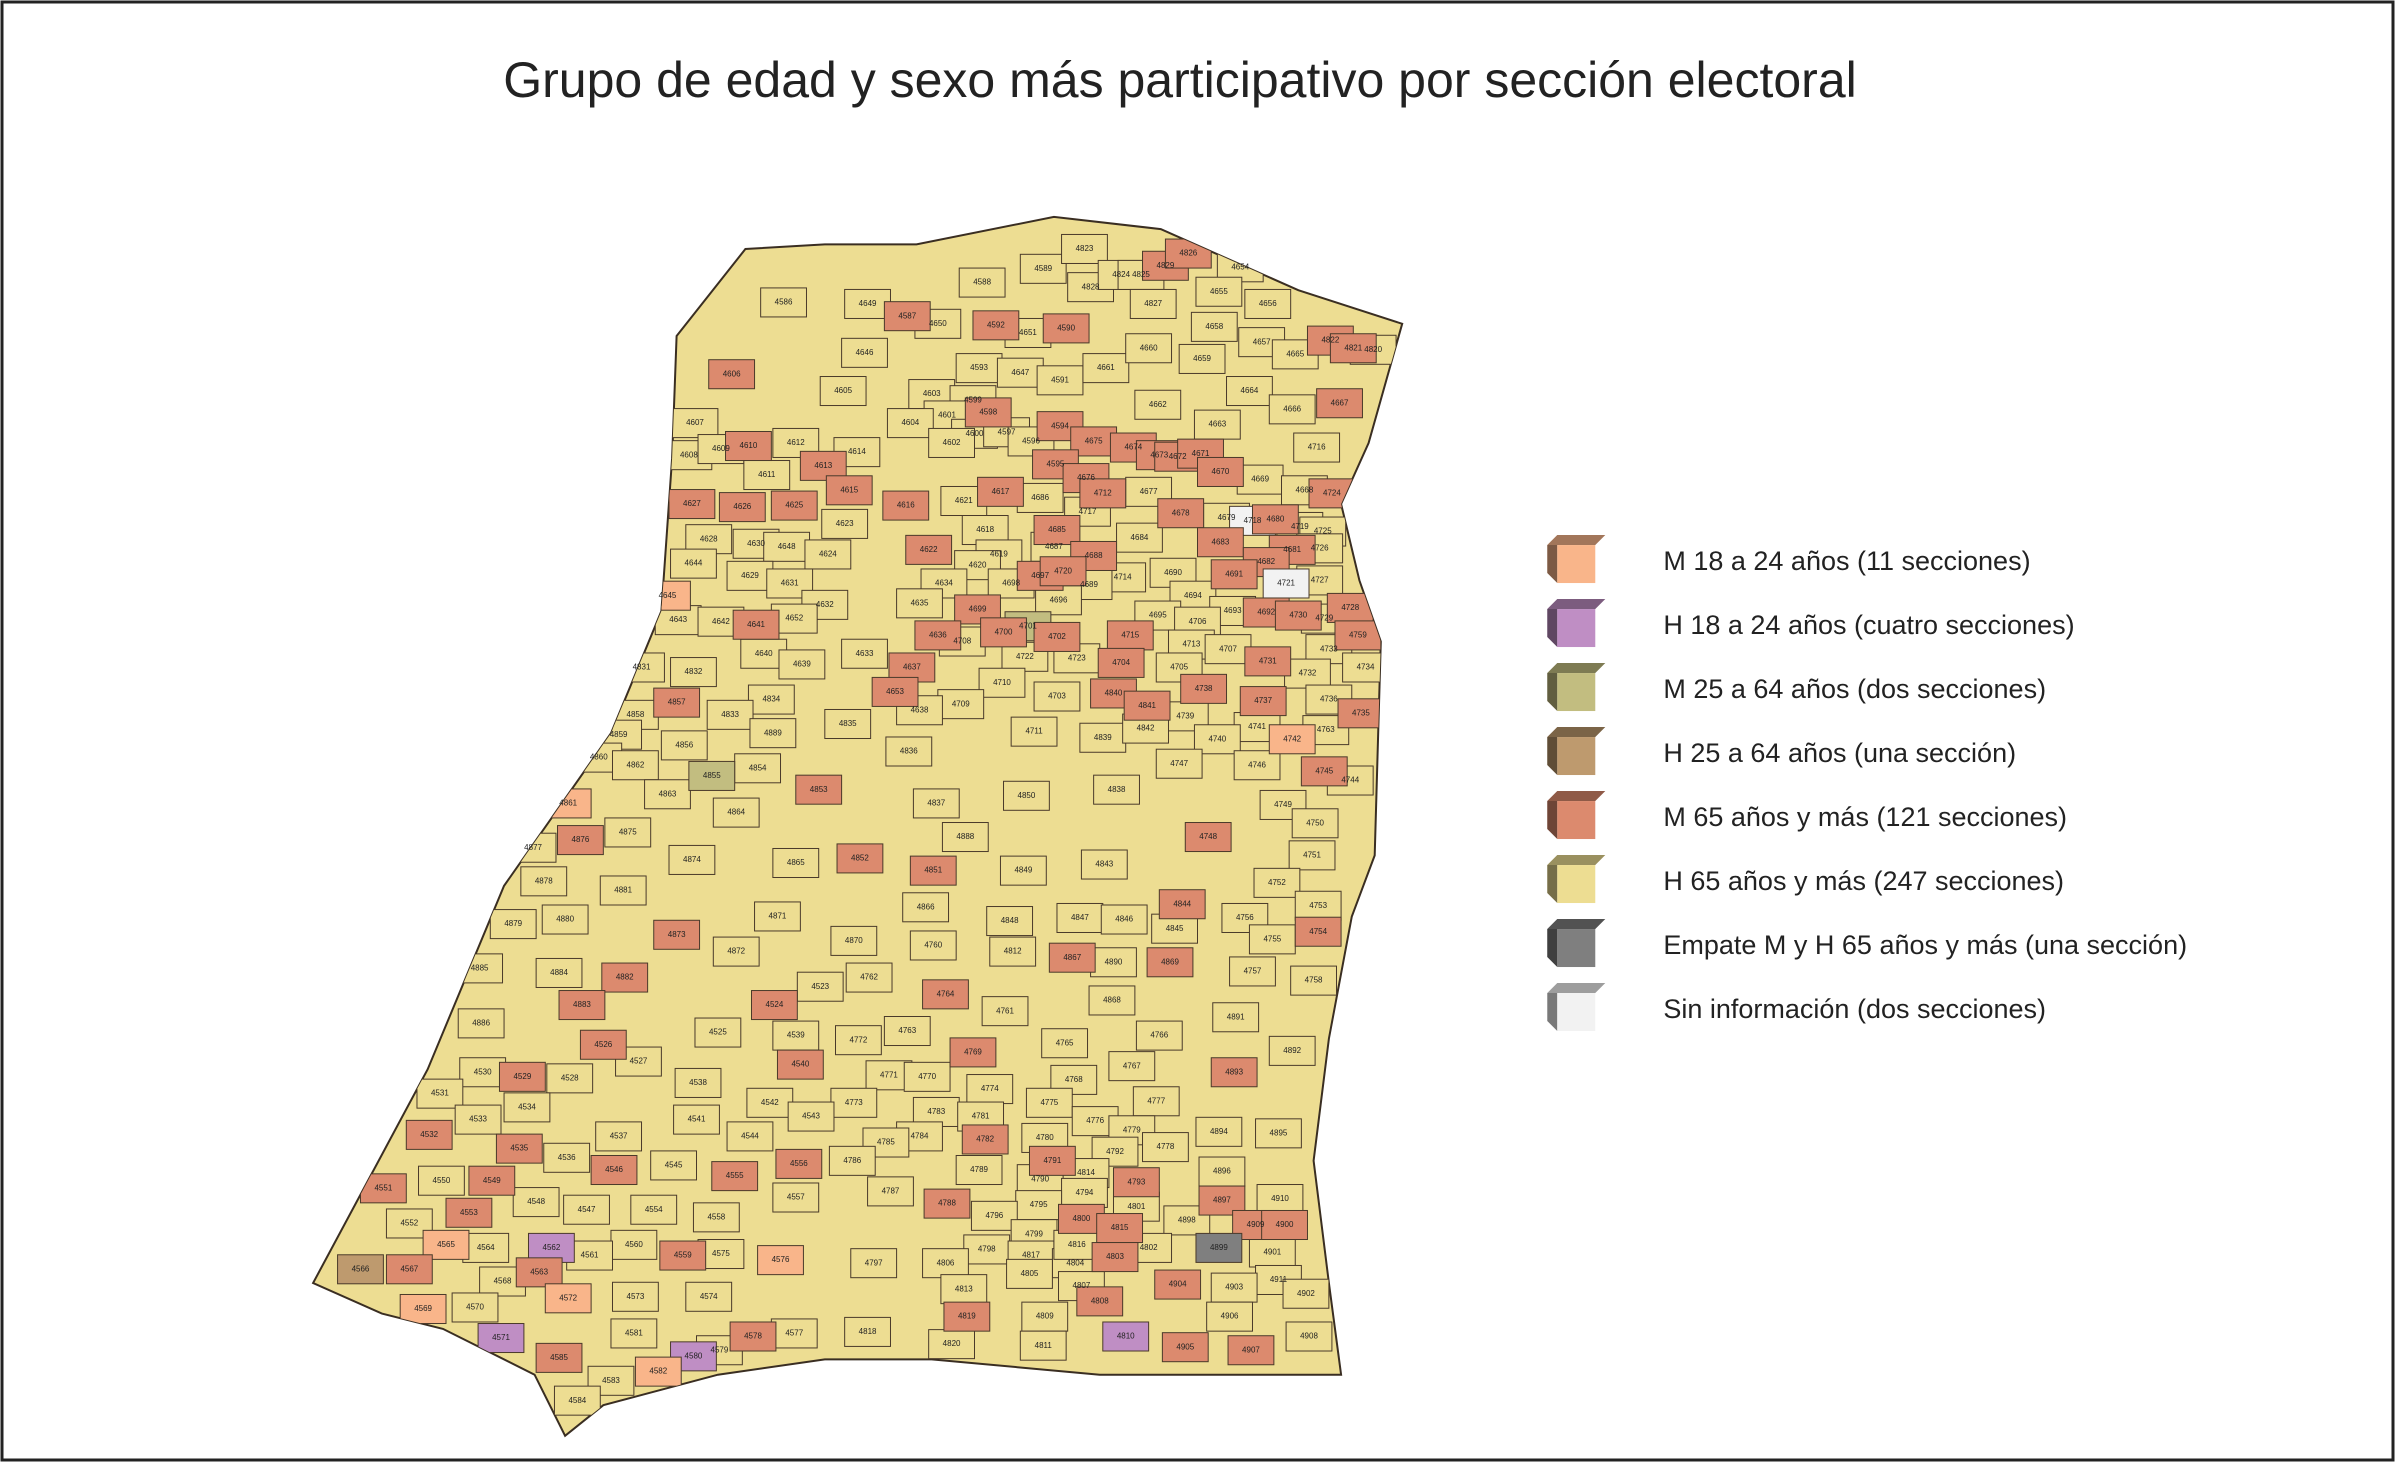 This screenshot has height=1462, width=2395. I want to click on section-label: 4634, so click(944, 583).